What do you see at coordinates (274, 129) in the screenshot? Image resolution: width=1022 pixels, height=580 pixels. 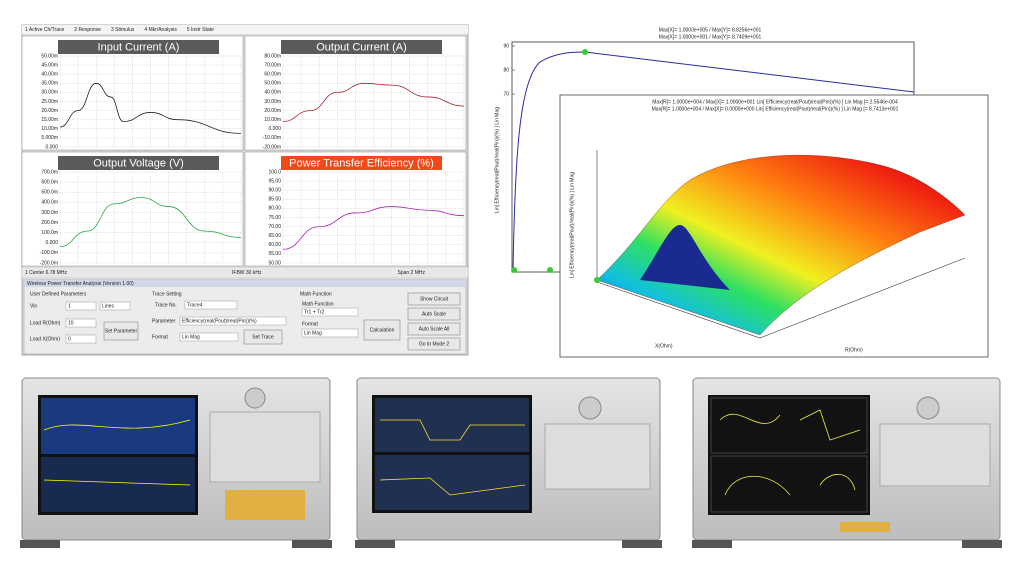 I see `y-tick-label: 0.000` at bounding box center [274, 129].